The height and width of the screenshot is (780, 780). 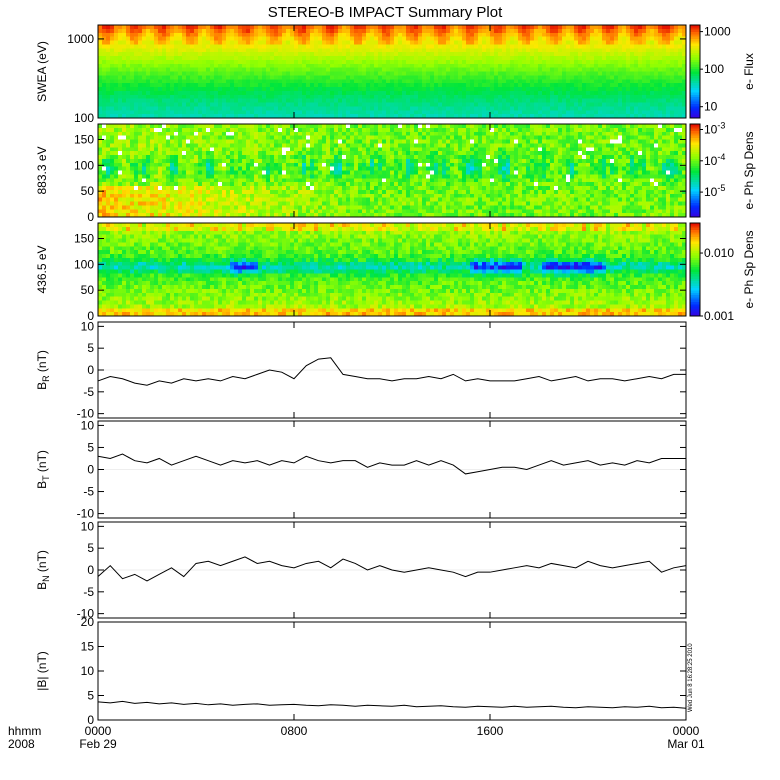 What do you see at coordinates (719, 316) in the screenshot?
I see `colorbar-tick-label: 0.001` at bounding box center [719, 316].